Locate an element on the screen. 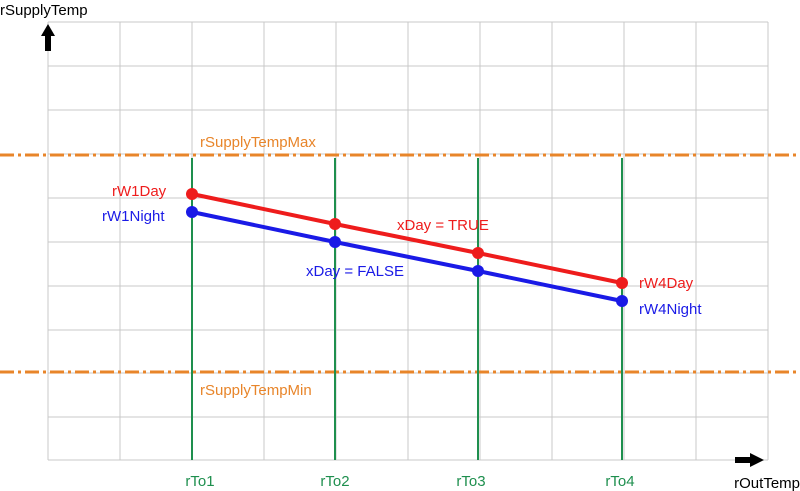 This screenshot has width=800, height=491. day-curve-line is located at coordinates (407, 238).